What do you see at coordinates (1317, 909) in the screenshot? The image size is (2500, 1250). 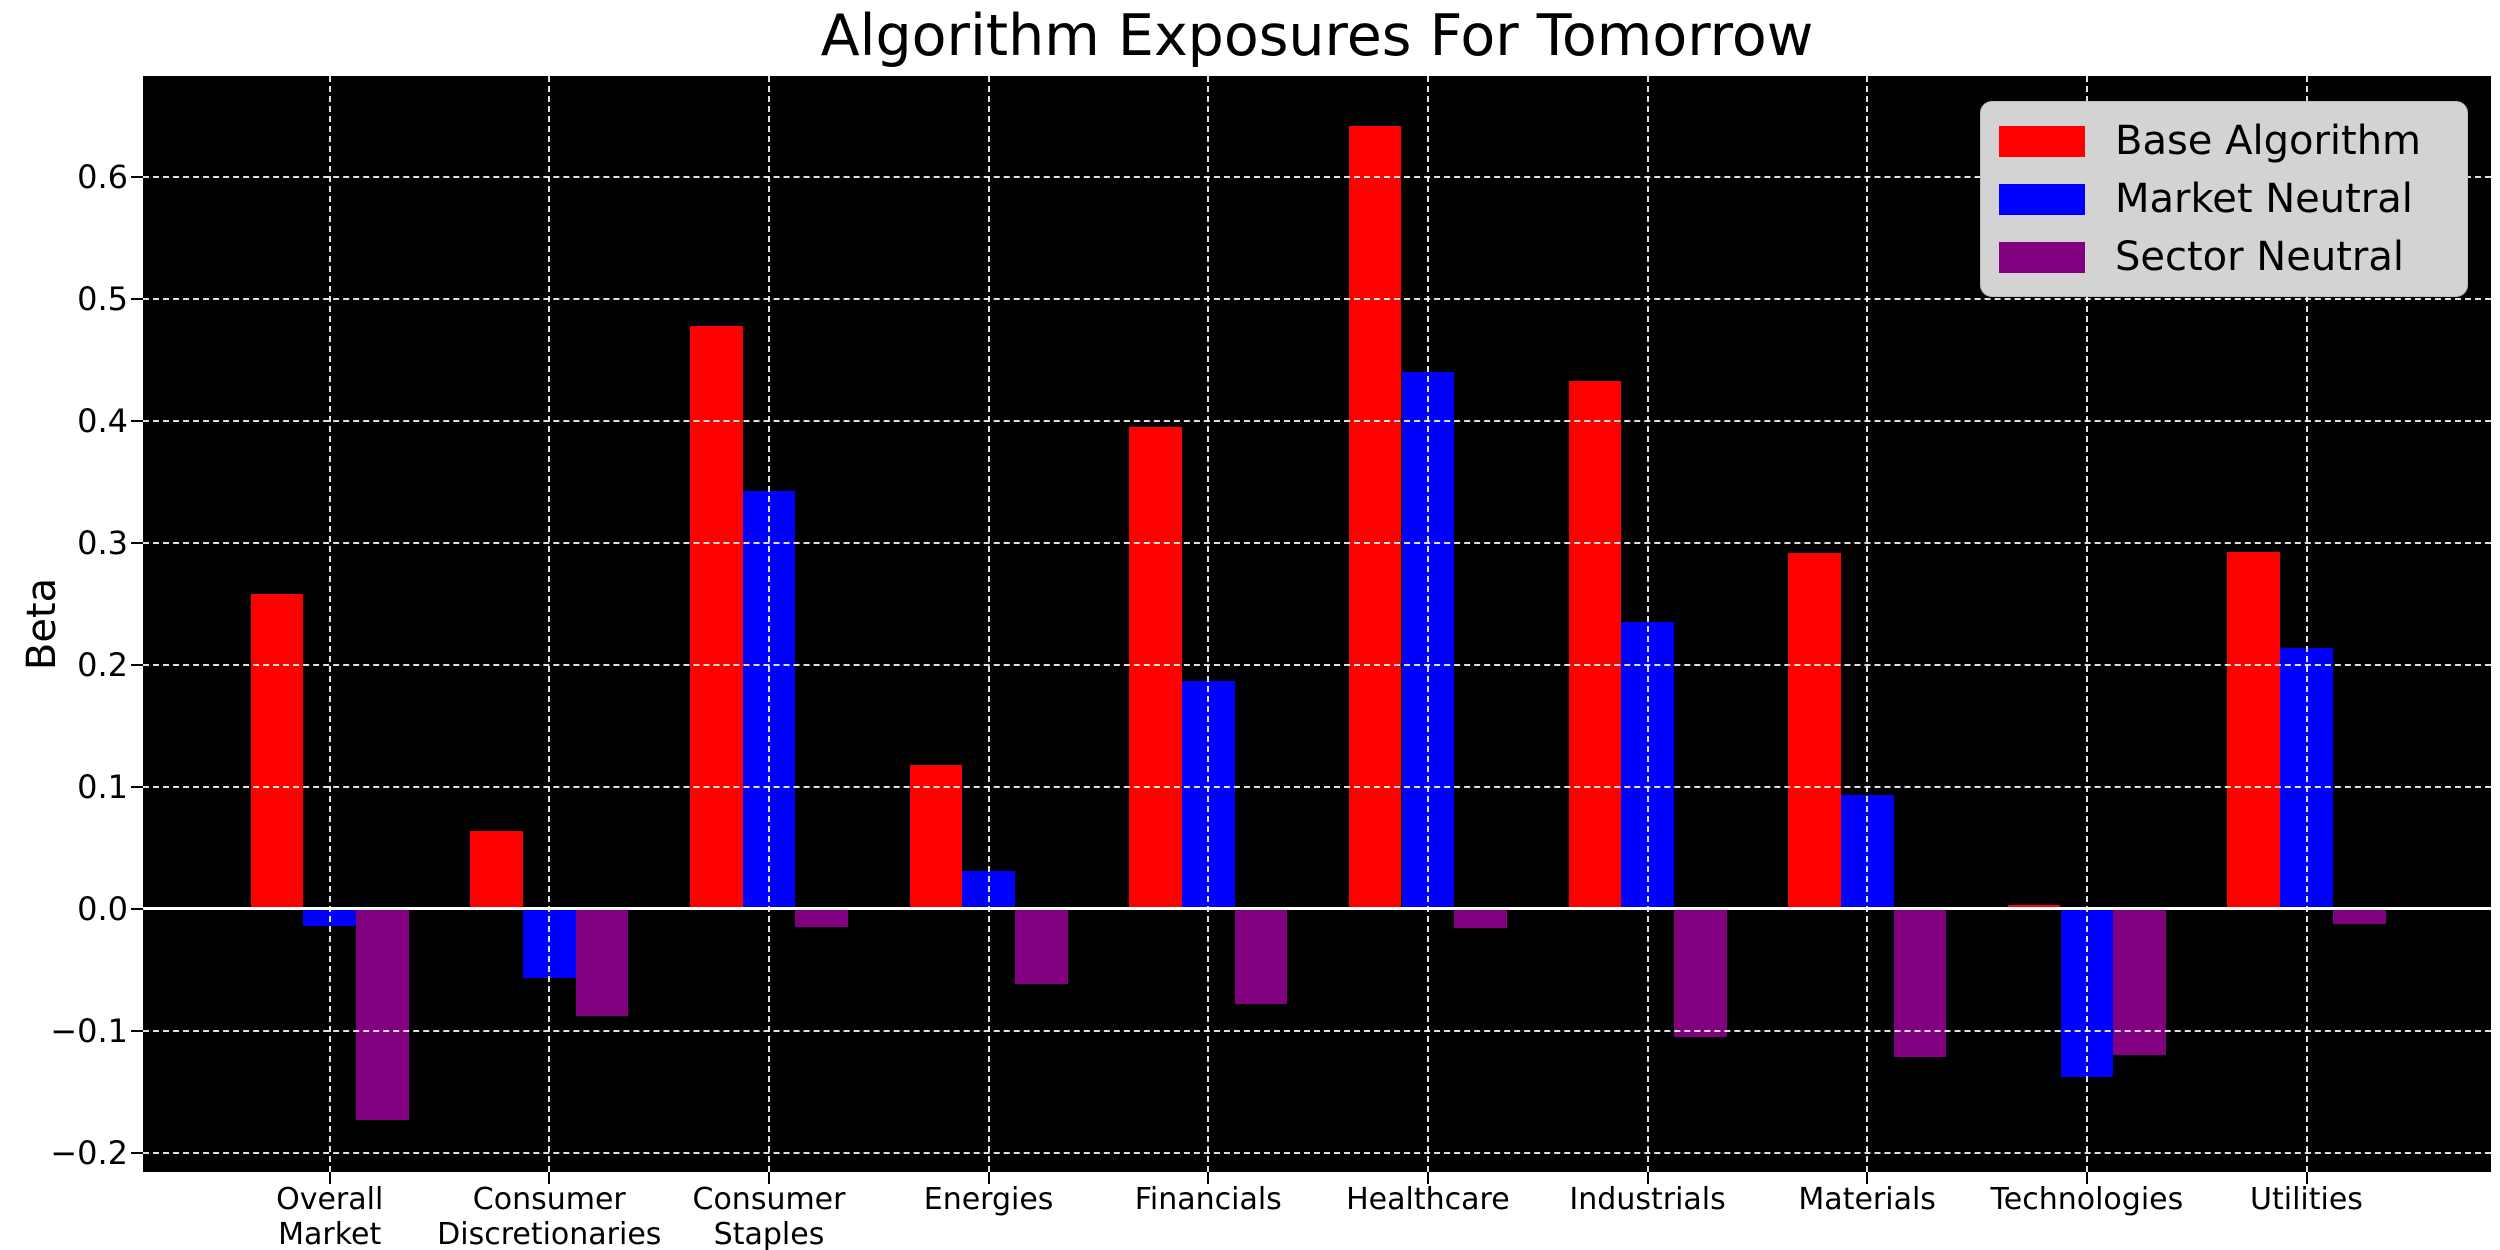 I see `zero-line` at bounding box center [1317, 909].